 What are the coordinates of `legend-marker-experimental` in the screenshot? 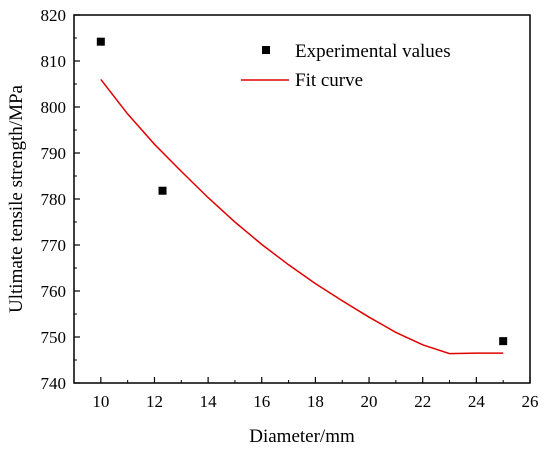 It's located at (266, 50).